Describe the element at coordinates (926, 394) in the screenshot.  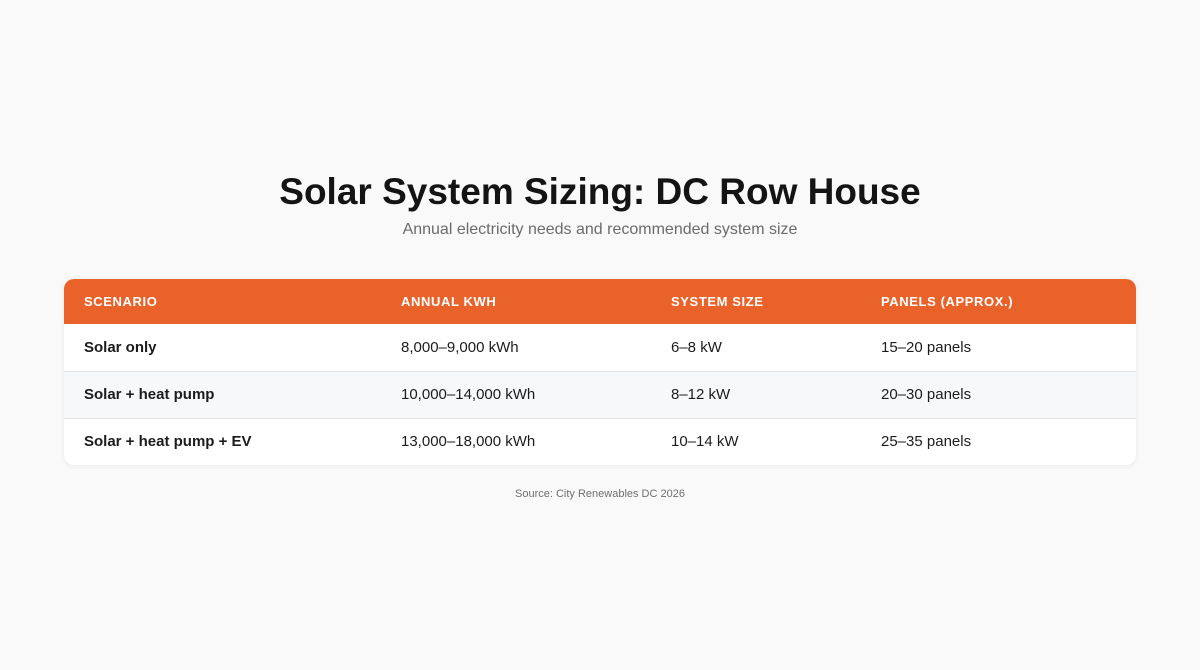
I see `cell-panels: 20–30 panels` at that location.